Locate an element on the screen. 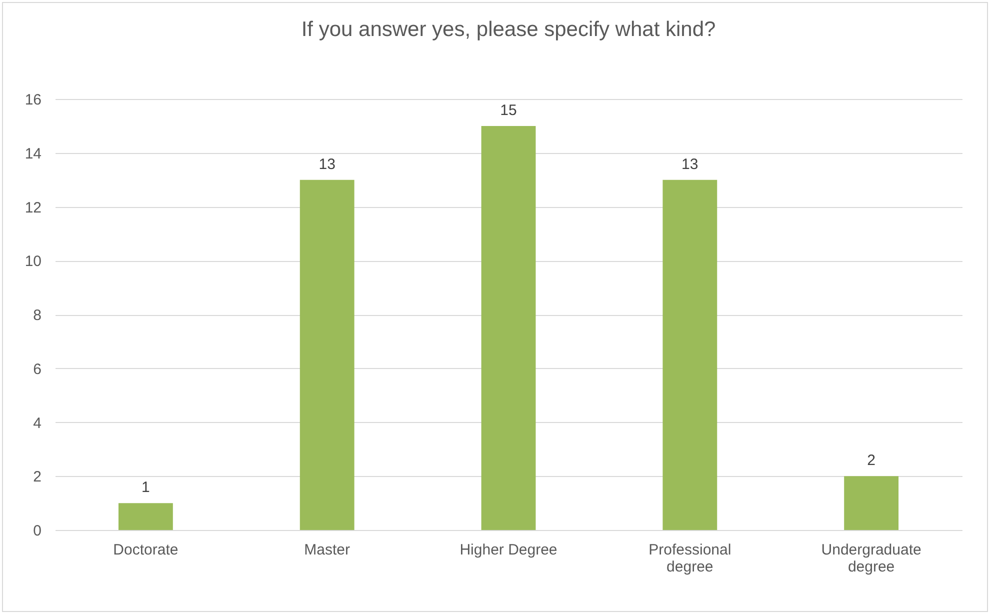 The image size is (992, 616). y-tick-label: 12 is located at coordinates (33, 207).